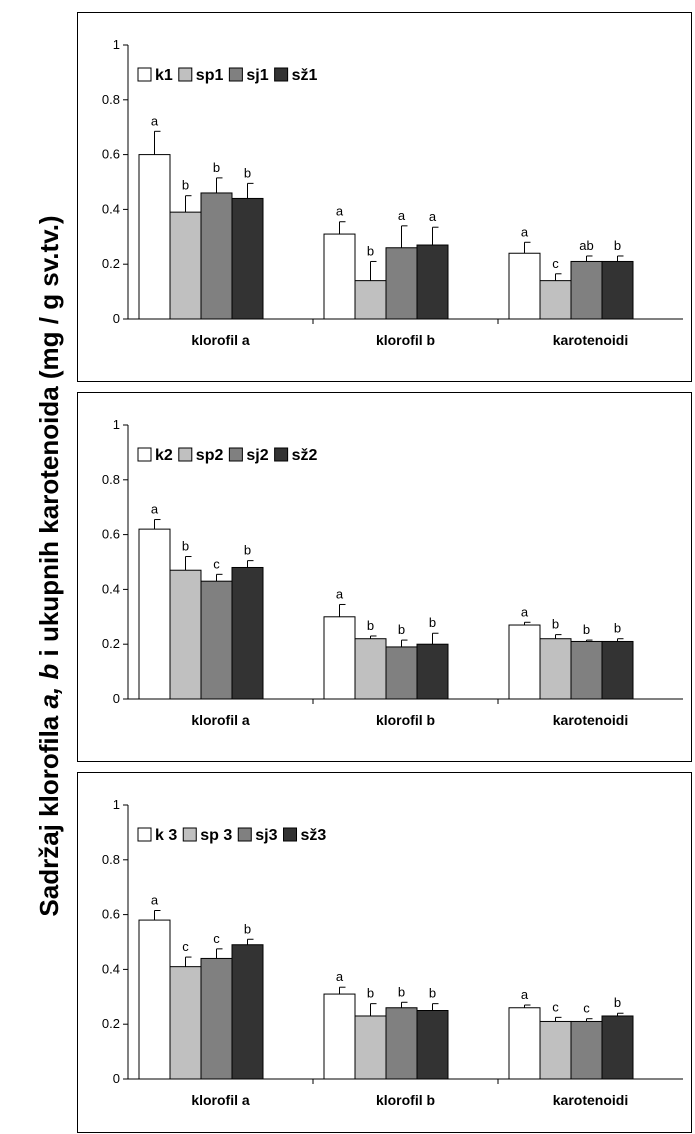 This screenshot has width=695, height=1134. I want to click on significance-label: ab, so click(586, 245).